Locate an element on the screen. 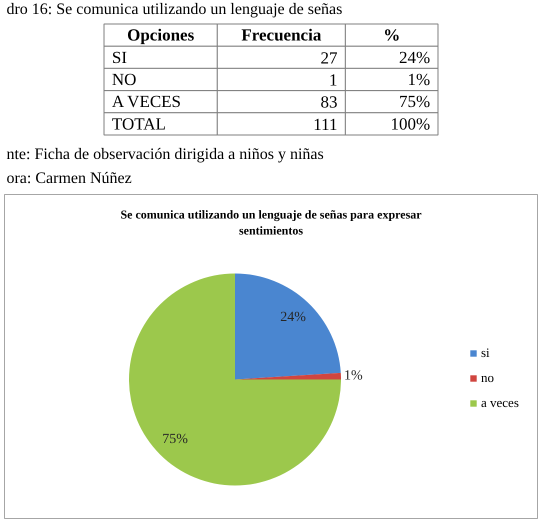  text: ora: Carmen Núñez is located at coordinates (69, 178).